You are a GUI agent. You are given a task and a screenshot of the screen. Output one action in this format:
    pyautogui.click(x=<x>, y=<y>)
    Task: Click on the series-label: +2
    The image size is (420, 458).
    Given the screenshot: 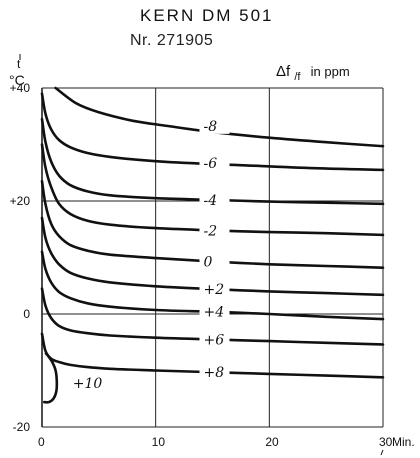 What is the action you would take?
    pyautogui.click(x=214, y=290)
    